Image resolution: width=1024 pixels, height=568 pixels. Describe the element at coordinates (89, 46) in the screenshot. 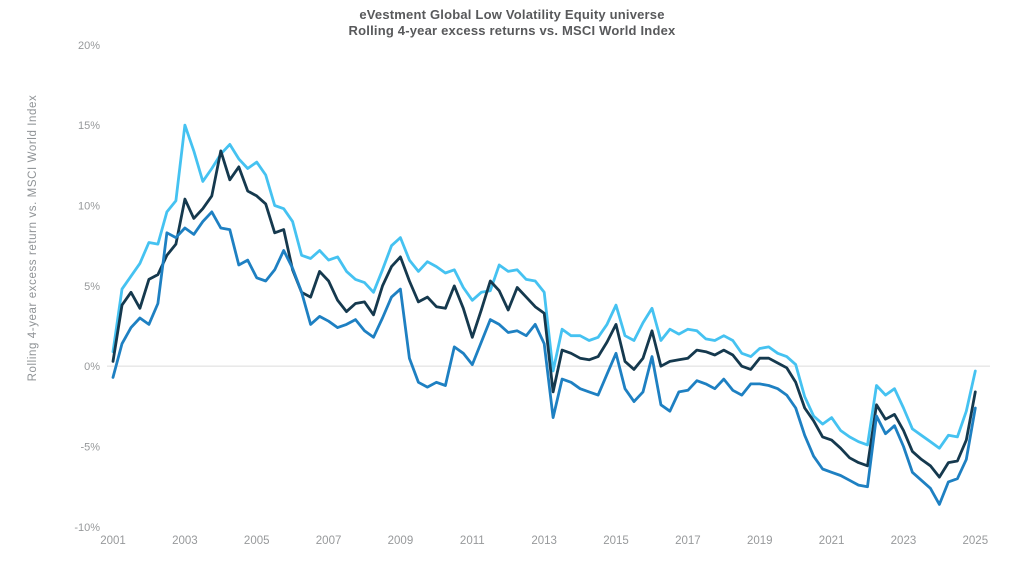

I see `y-tick-label: 20%` at that location.